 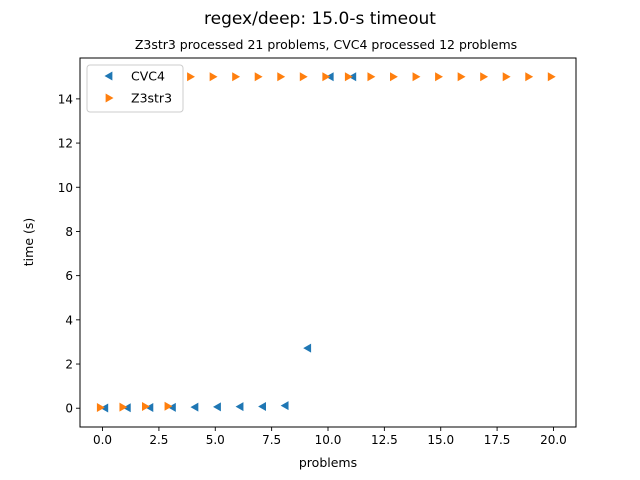 I want to click on x-tick-label: 17.5, so click(x=497, y=440).